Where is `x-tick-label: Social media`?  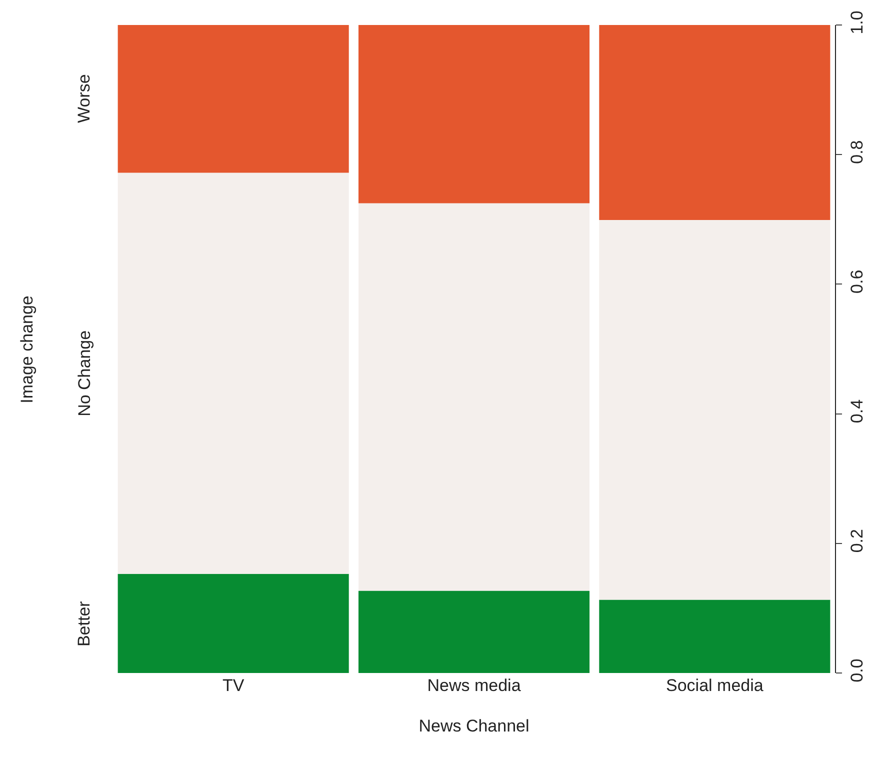
x-tick-label: Social media is located at coordinates (715, 685).